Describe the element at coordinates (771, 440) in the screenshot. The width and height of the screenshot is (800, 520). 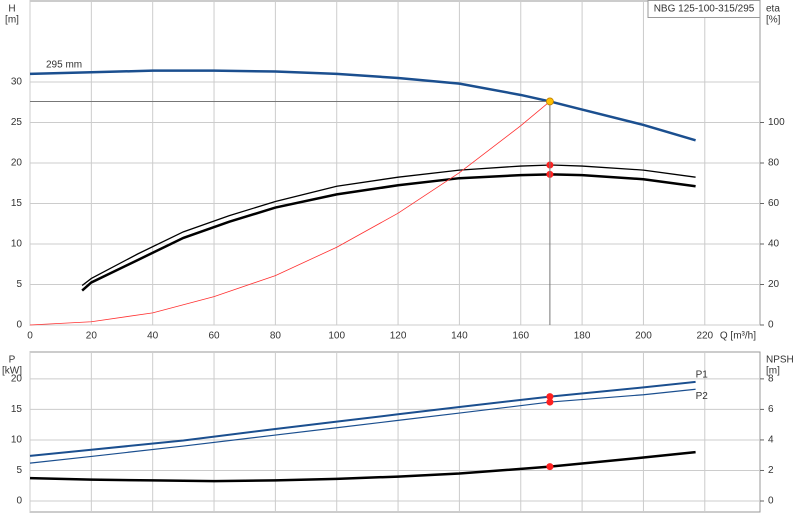
I see `y2-tick-label: 4` at that location.